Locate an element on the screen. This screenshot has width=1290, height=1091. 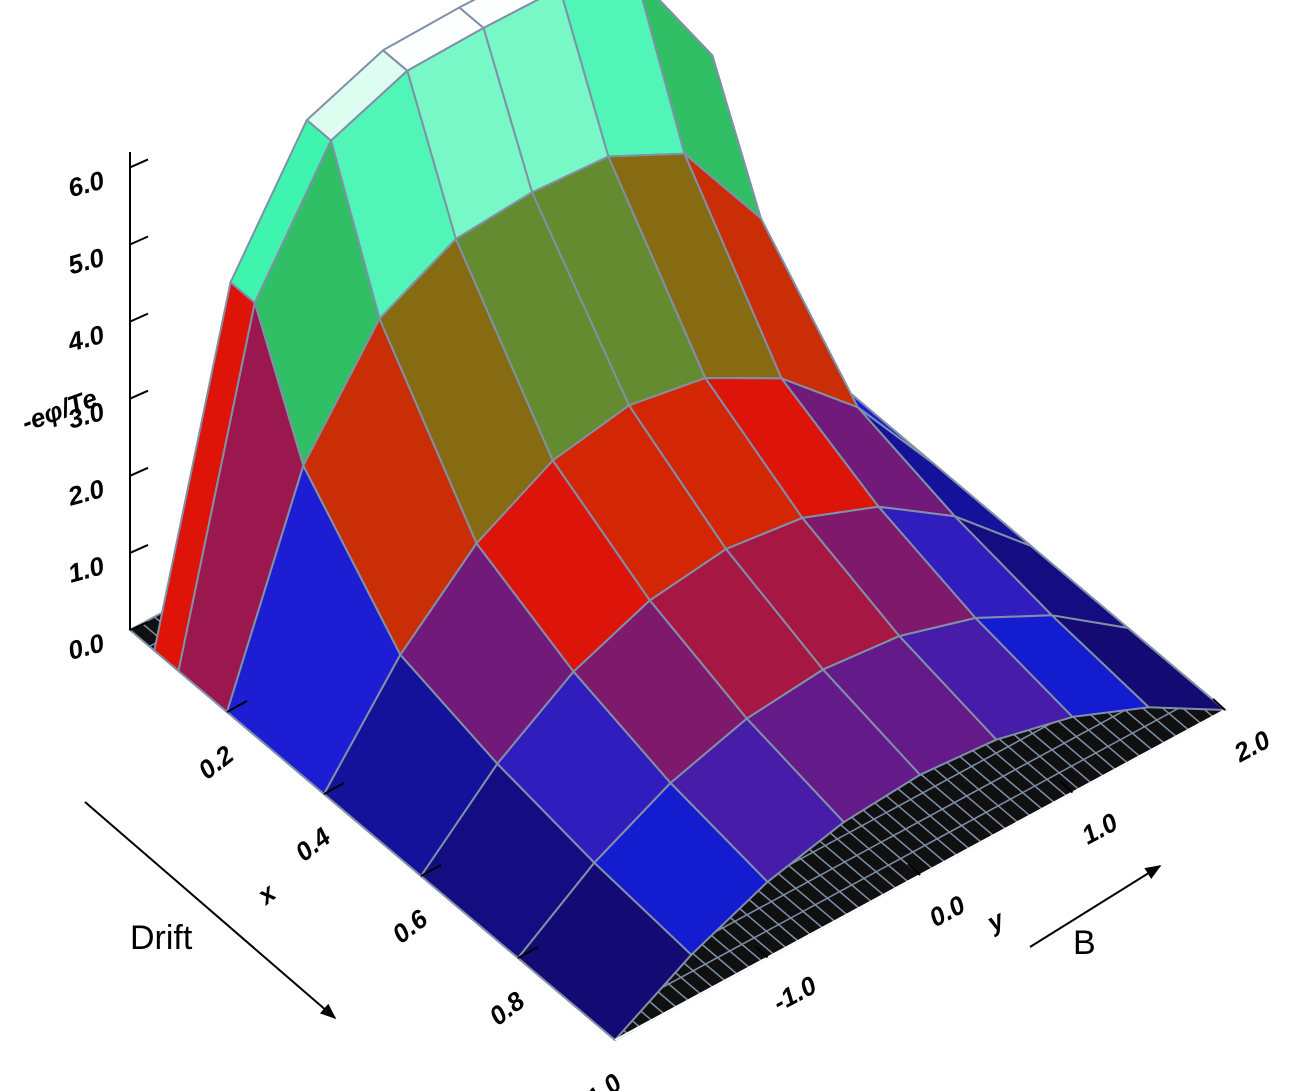
z-tick-label: 2.0 is located at coordinates (86, 492).